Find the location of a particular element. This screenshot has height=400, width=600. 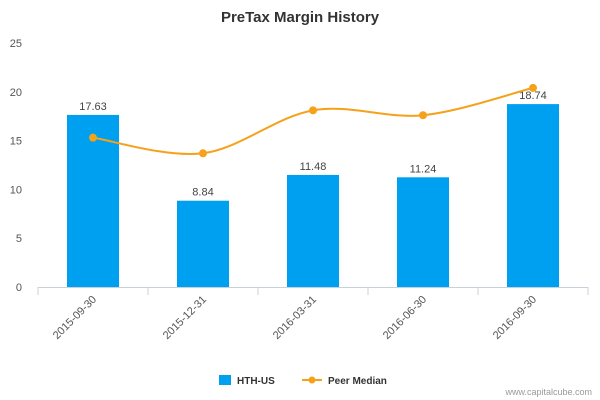

bar-data-label: 11.48 is located at coordinates (313, 167).